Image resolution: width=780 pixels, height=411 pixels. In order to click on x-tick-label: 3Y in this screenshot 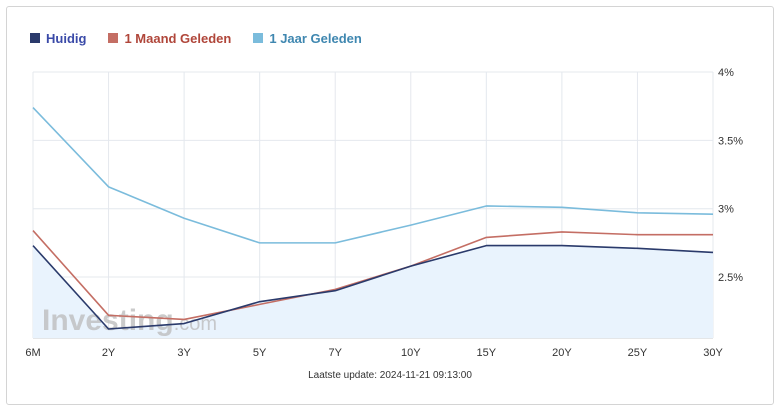, I will do `click(184, 353)`.